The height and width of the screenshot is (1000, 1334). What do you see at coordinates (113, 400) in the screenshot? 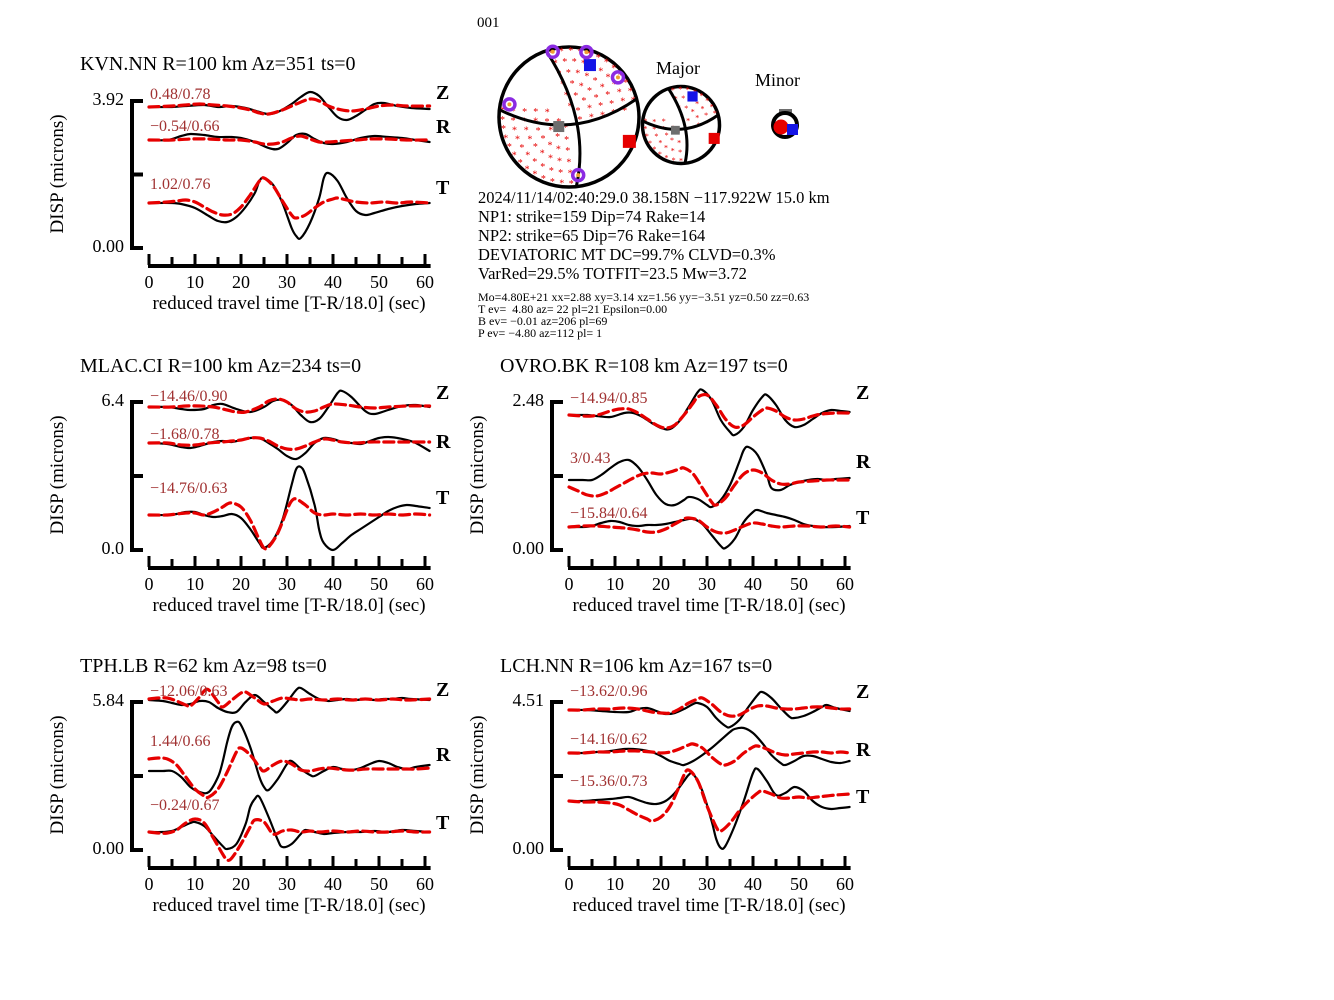
I see `y-max-label-mlac-ci: 6.4` at bounding box center [113, 400].